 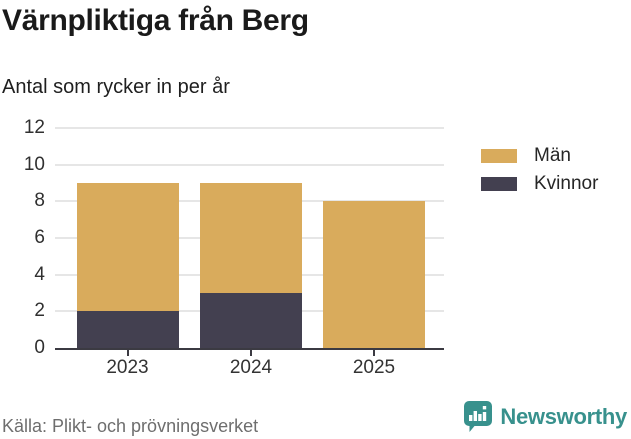 I want to click on x-tick-2024, so click(x=251, y=353).